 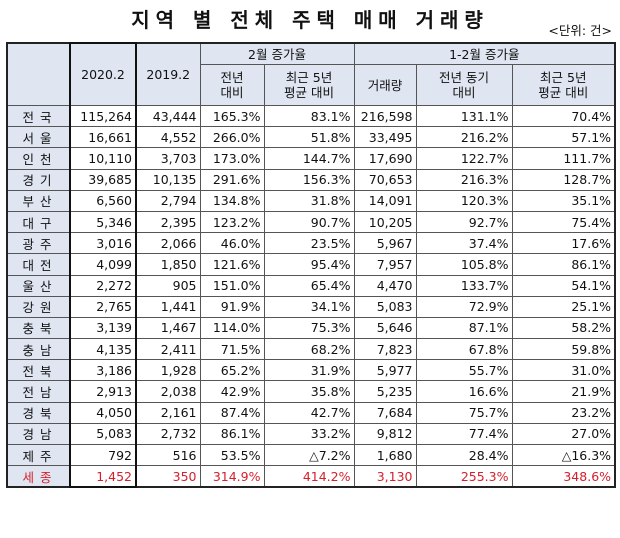 I want to click on value-2020-cell: 16,661, so click(x=103, y=137).